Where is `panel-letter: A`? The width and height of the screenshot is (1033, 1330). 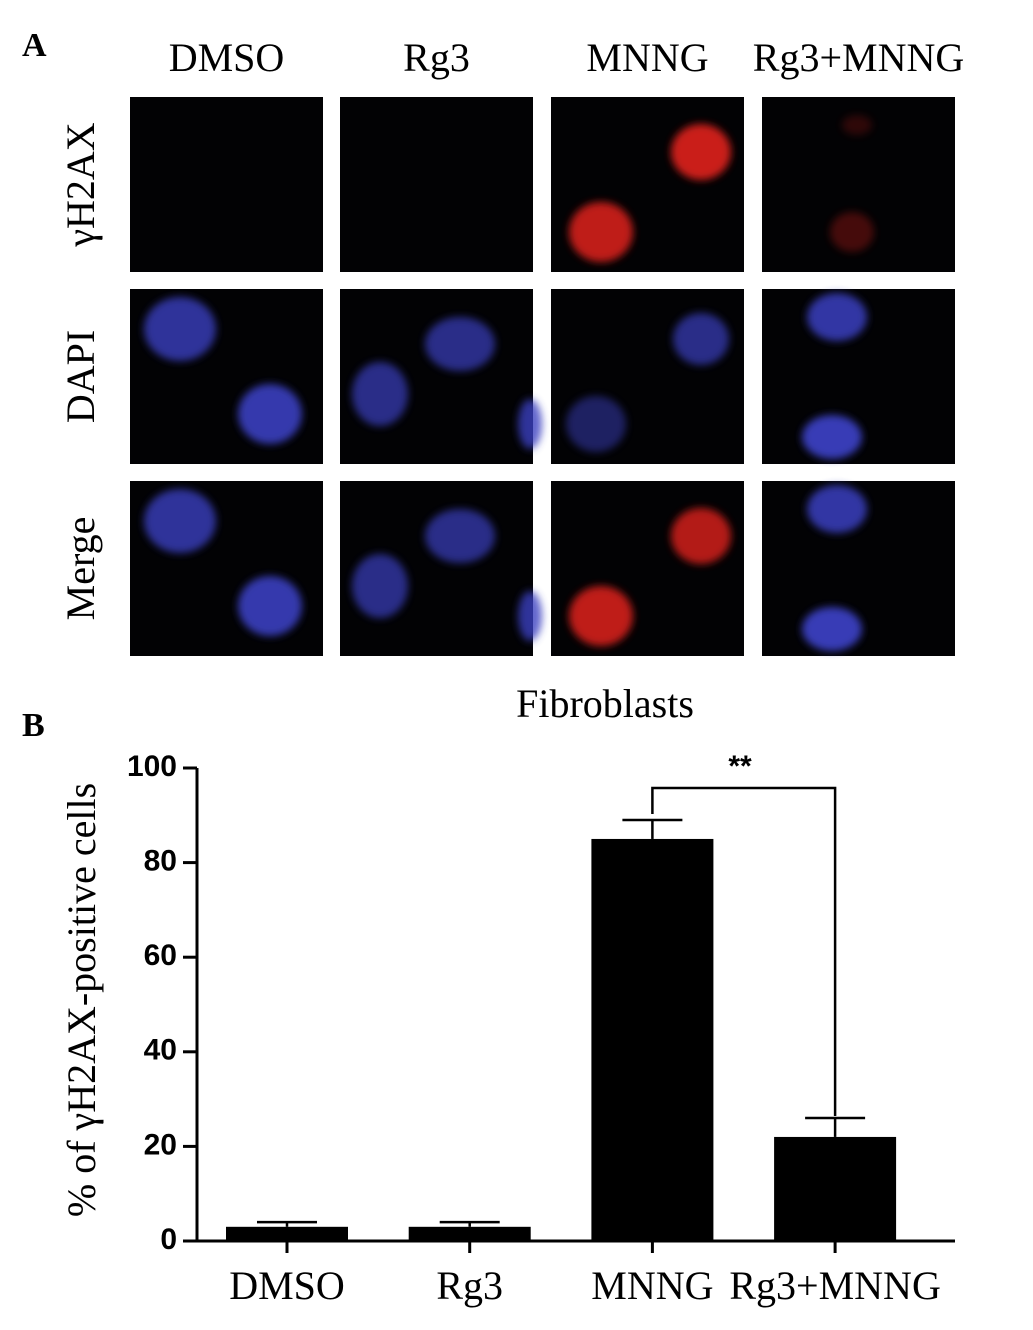 panel-letter: A is located at coordinates (34, 45).